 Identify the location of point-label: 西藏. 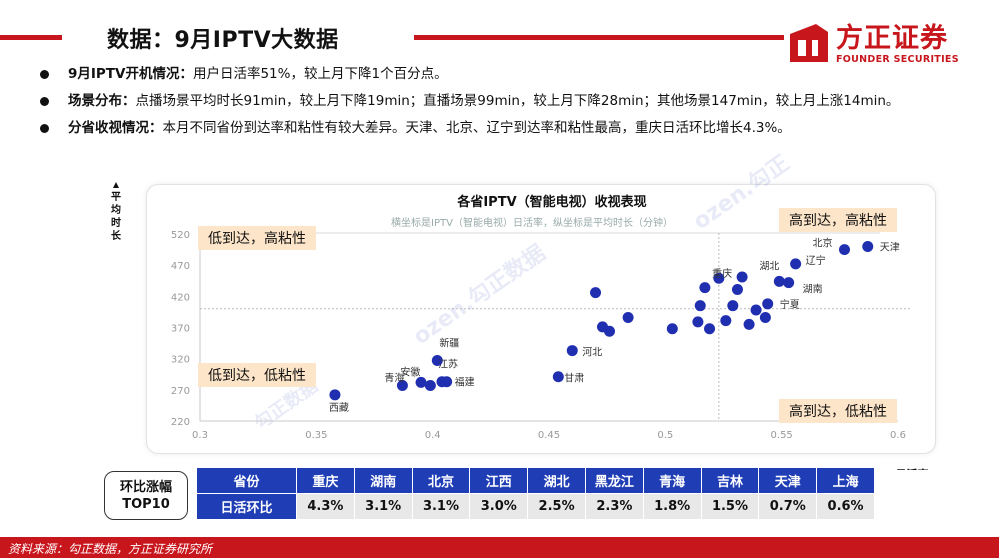
(339, 408).